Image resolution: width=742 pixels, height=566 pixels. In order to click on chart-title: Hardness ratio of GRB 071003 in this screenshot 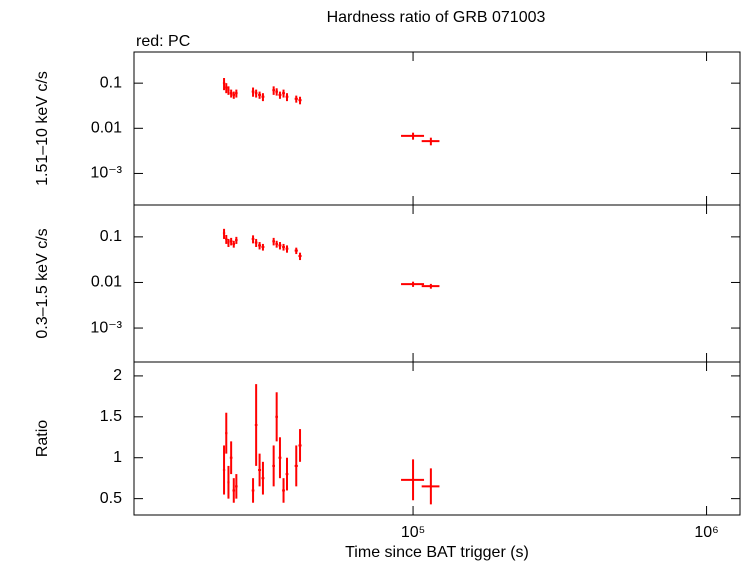, I will do `click(436, 17)`.